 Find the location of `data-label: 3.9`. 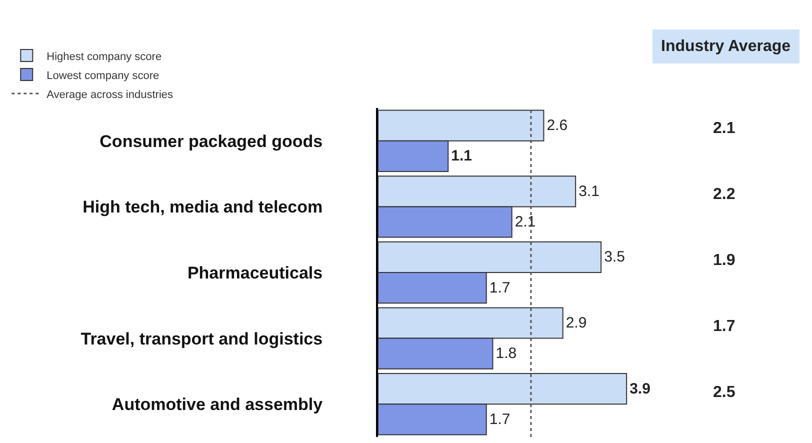

data-label: 3.9 is located at coordinates (640, 389).